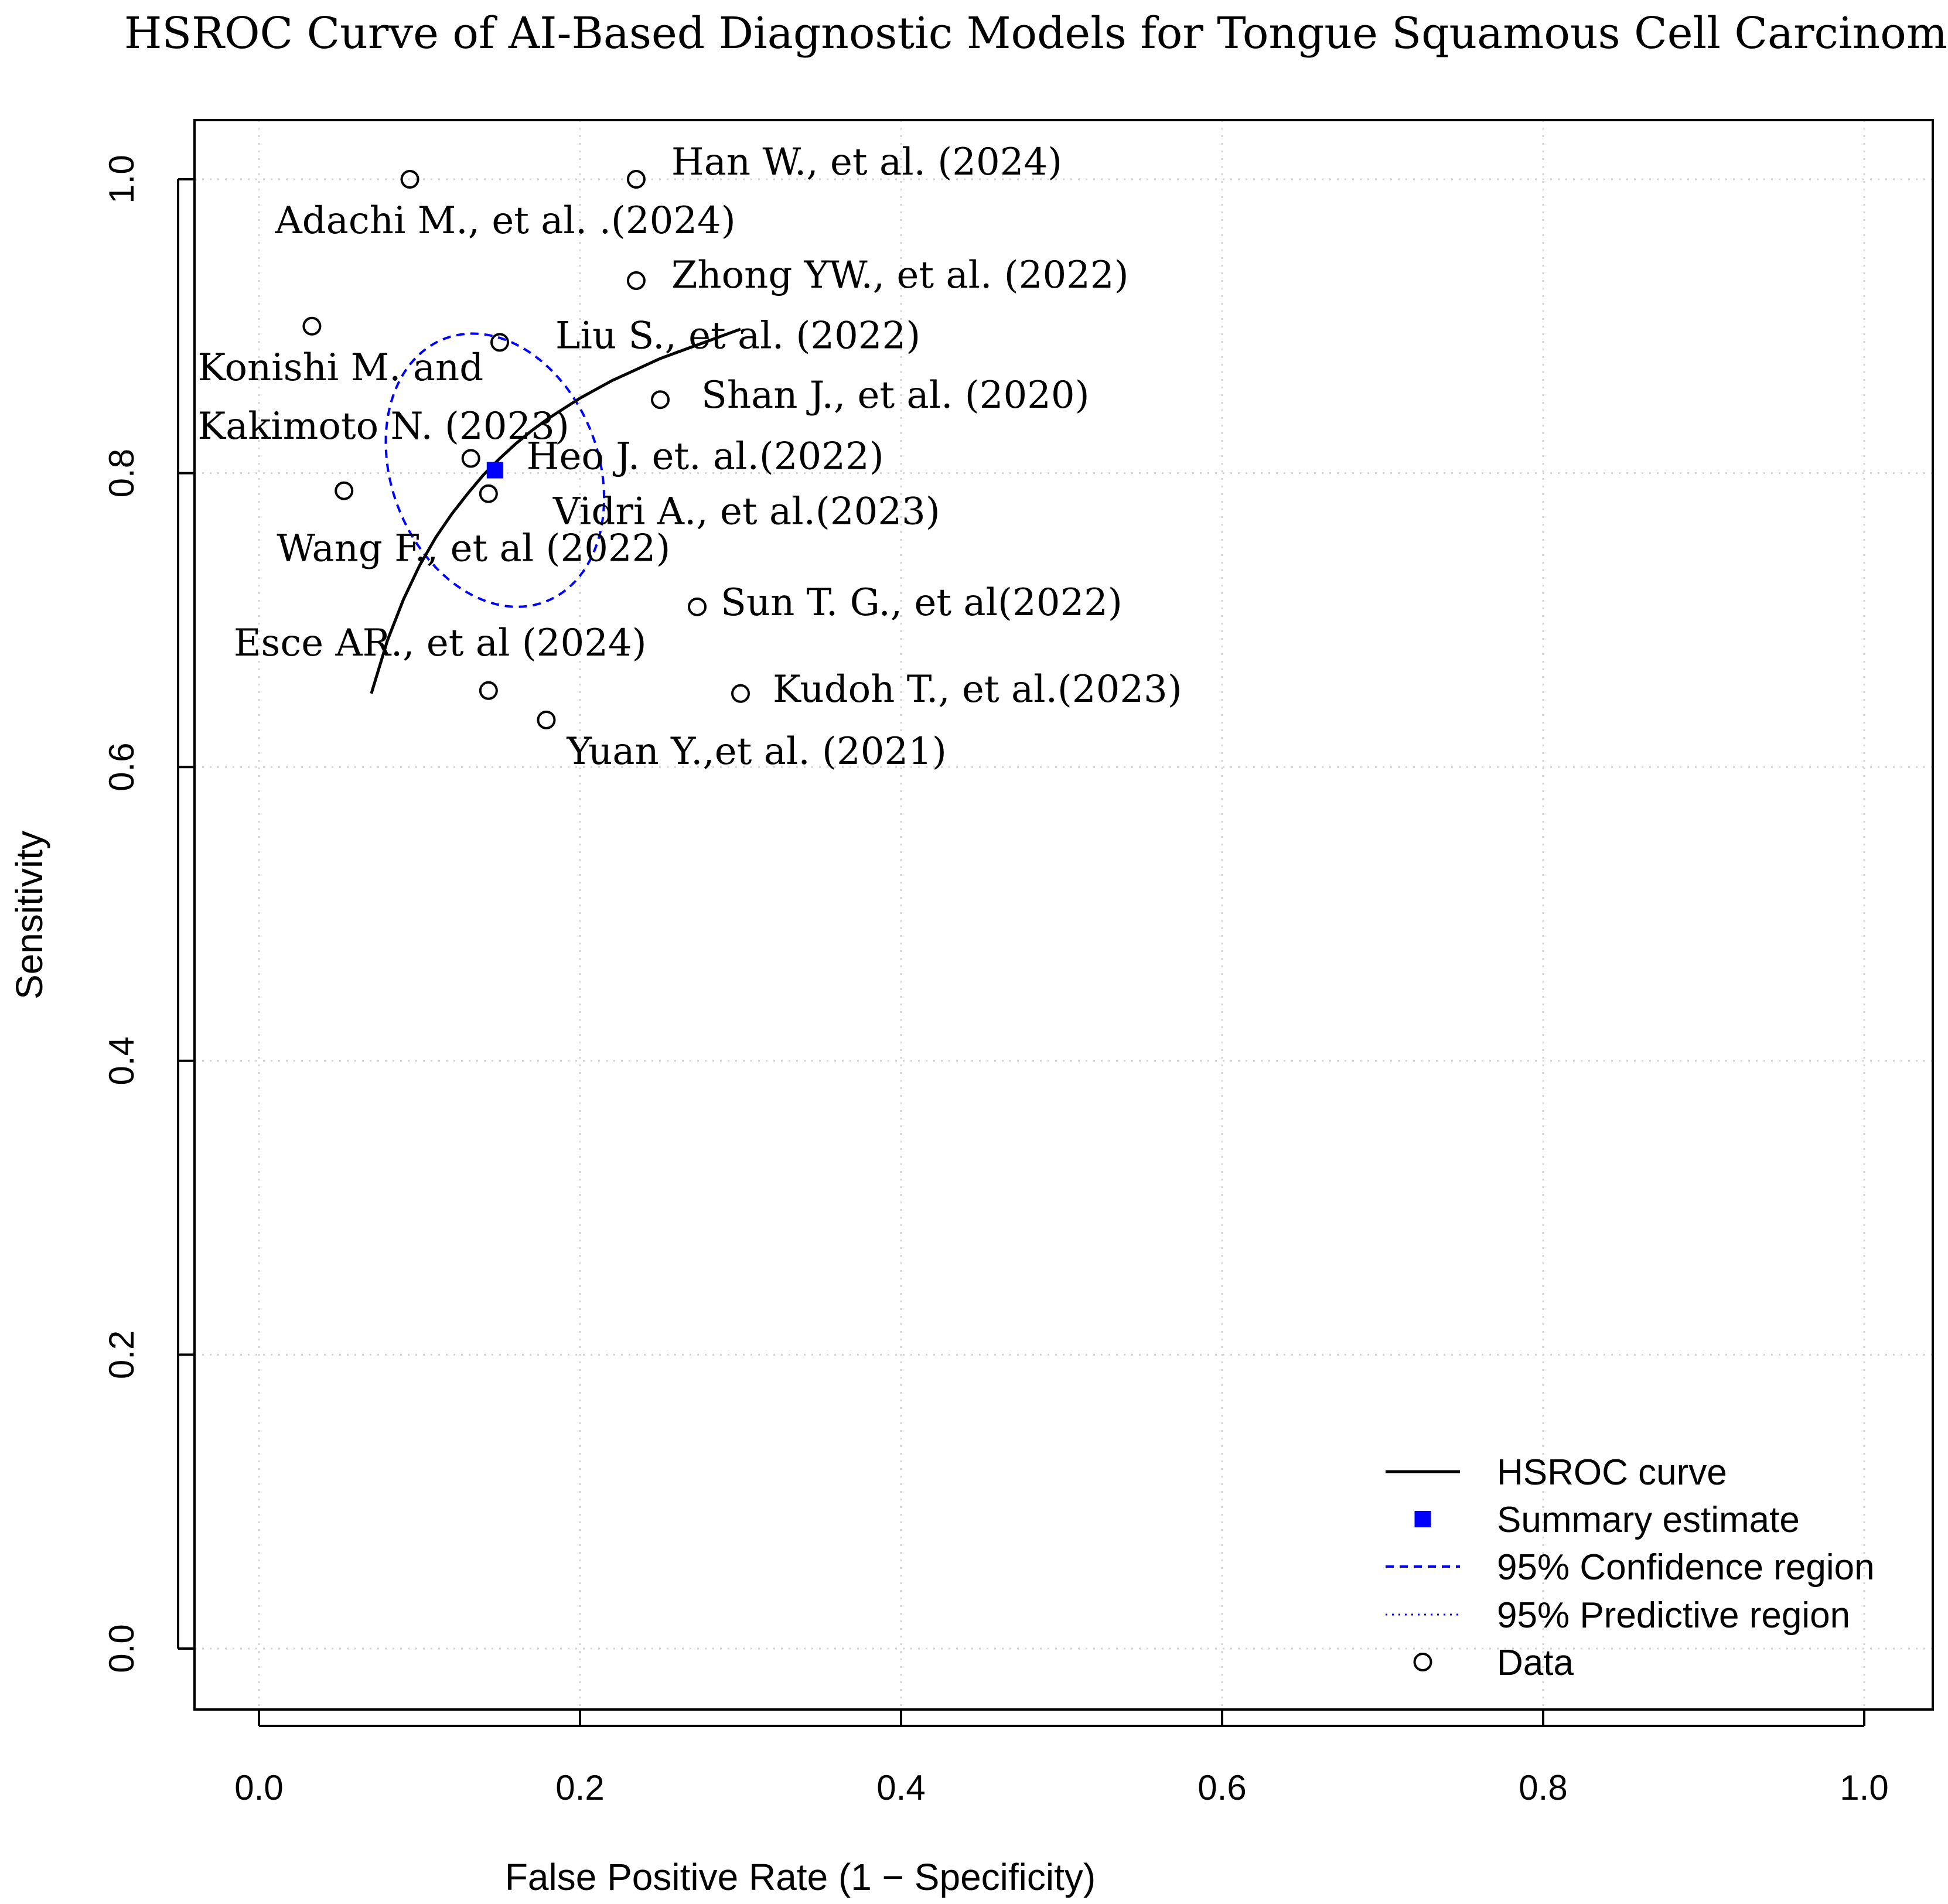 The image size is (1948, 1904). I want to click on x-tick-label: 0.8, so click(1543, 1787).